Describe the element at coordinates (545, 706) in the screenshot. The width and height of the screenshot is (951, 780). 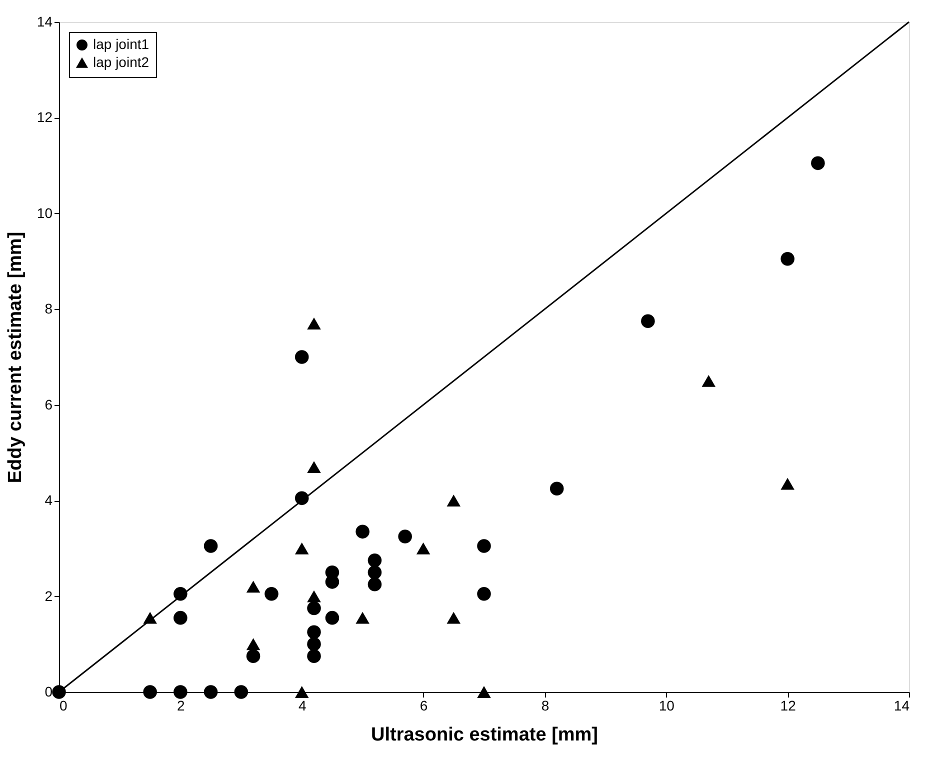
I see `x-tick-label: 8` at that location.